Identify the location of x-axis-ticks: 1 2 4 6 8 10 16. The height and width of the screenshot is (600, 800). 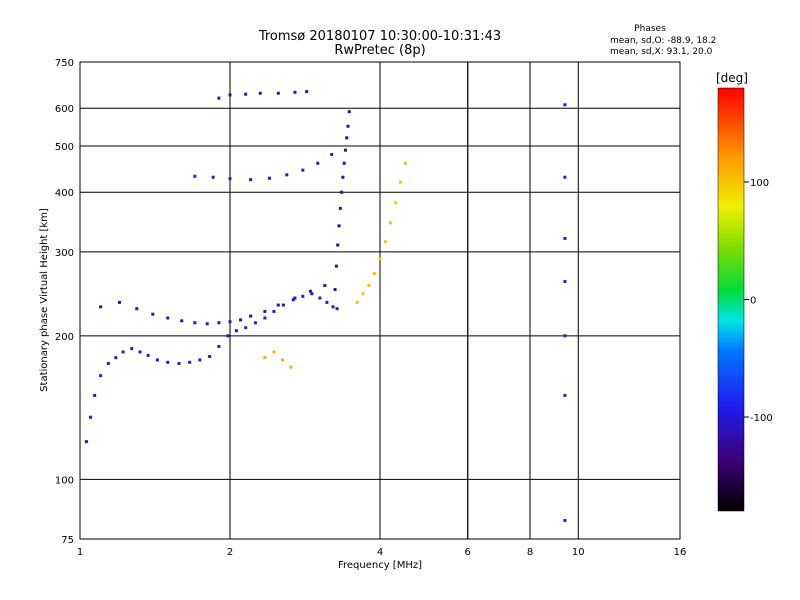
(382, 552).